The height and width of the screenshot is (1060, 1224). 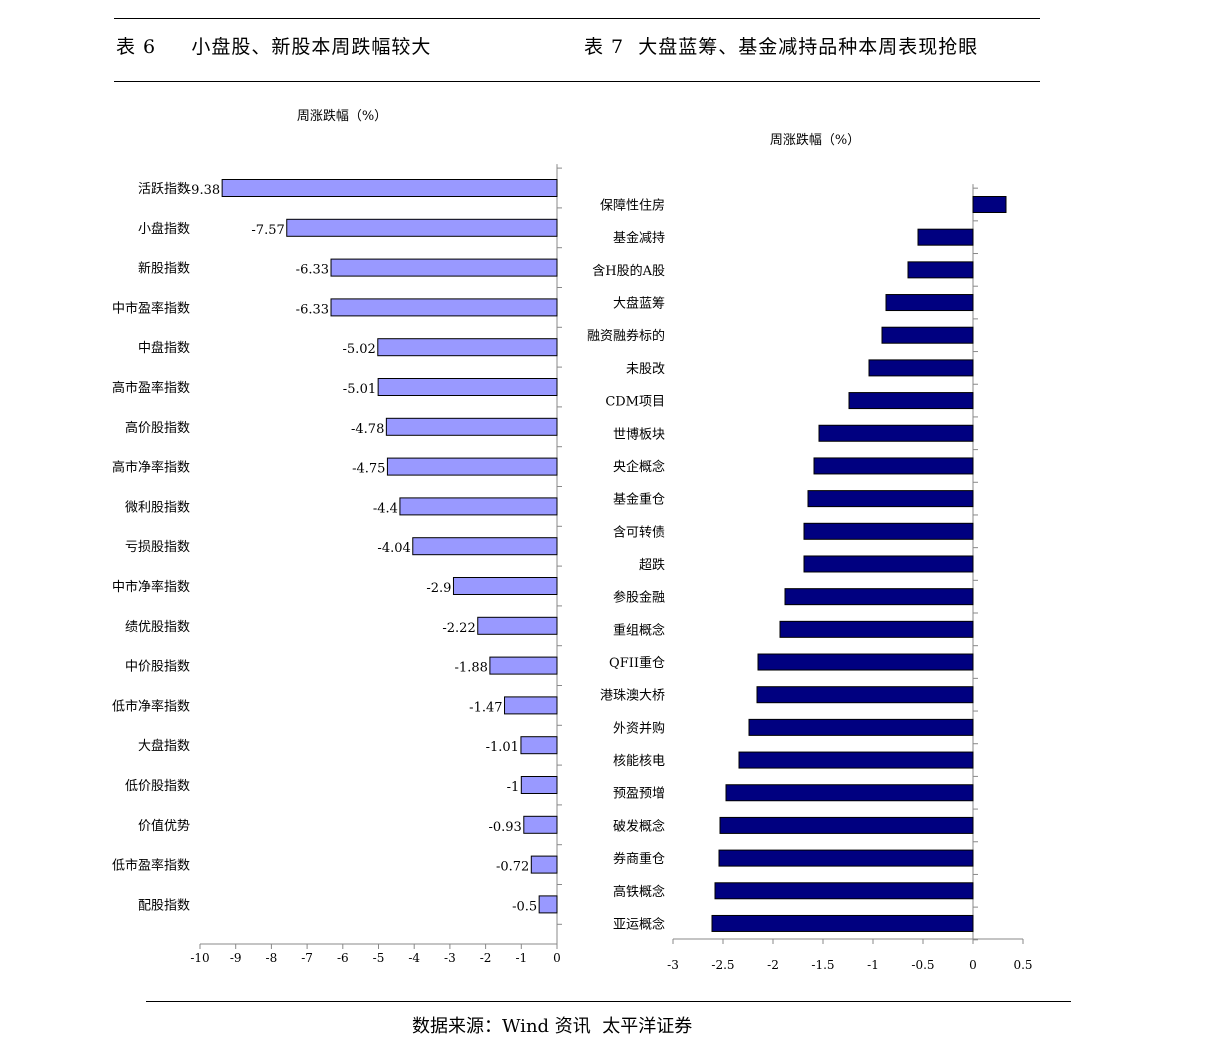 What do you see at coordinates (367, 429) in the screenshot?
I see `left-value-label: -4.78` at bounding box center [367, 429].